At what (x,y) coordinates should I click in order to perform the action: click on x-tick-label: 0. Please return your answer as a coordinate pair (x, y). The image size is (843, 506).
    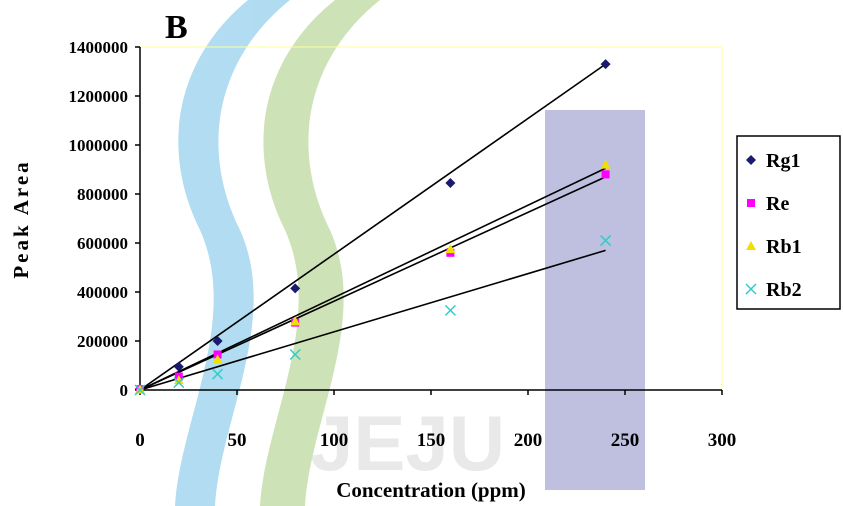
    Looking at the image, I should click on (140, 440).